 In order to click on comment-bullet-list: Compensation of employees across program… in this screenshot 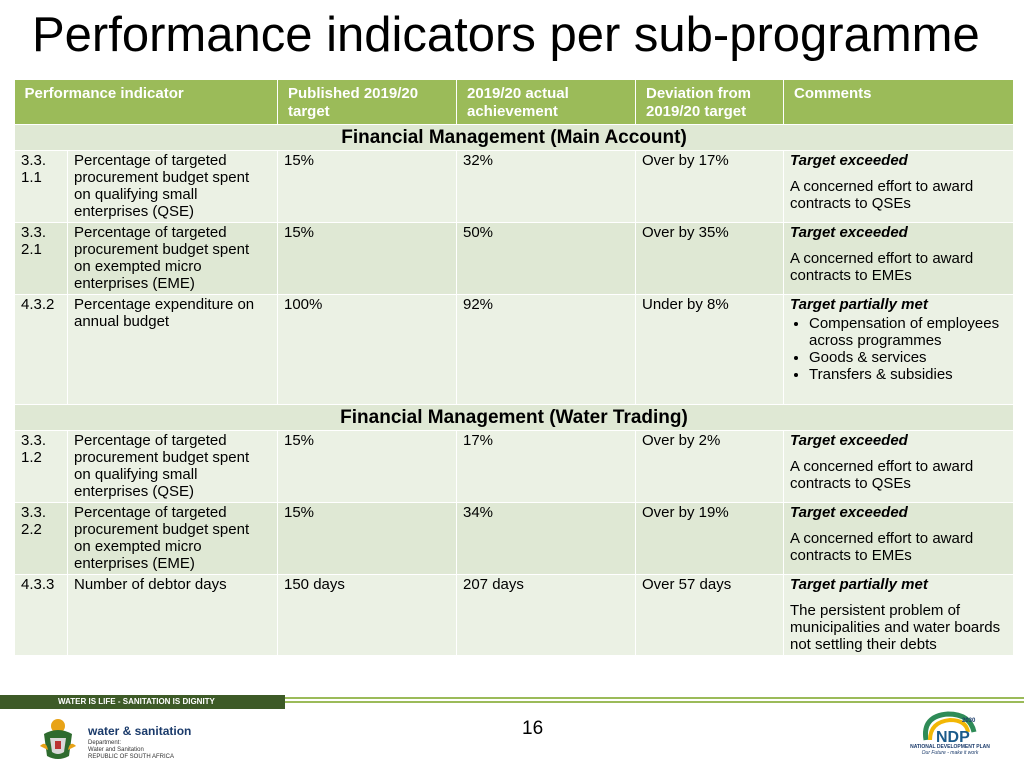, I will do `click(897, 349)`.